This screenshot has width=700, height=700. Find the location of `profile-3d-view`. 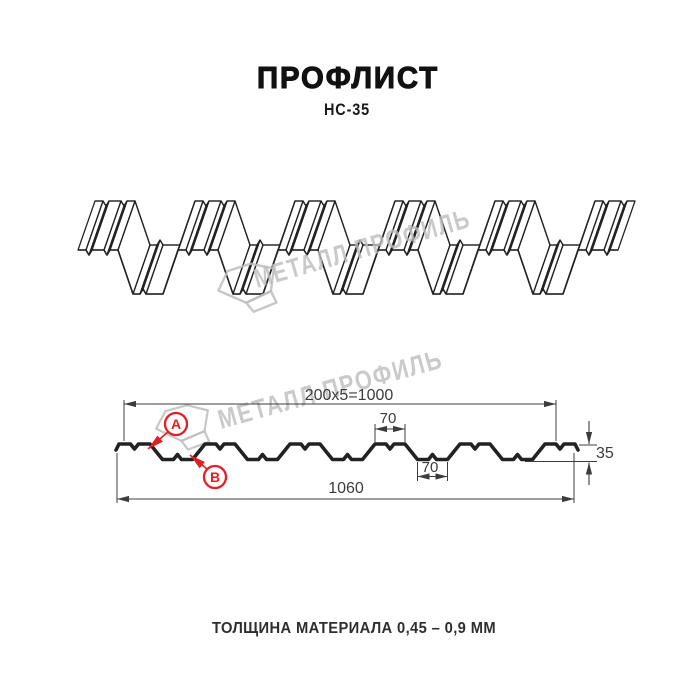

profile-3d-view is located at coordinates (356, 247).